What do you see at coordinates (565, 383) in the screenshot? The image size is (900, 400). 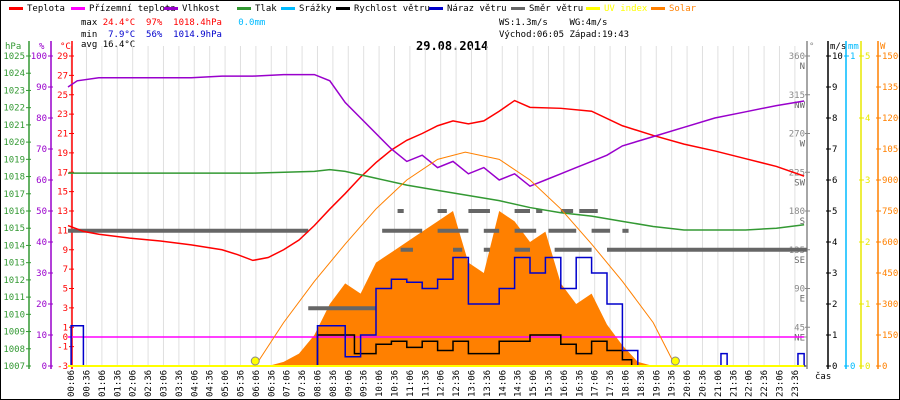 I see `x-tick-label: 16:06` at bounding box center [565, 383].